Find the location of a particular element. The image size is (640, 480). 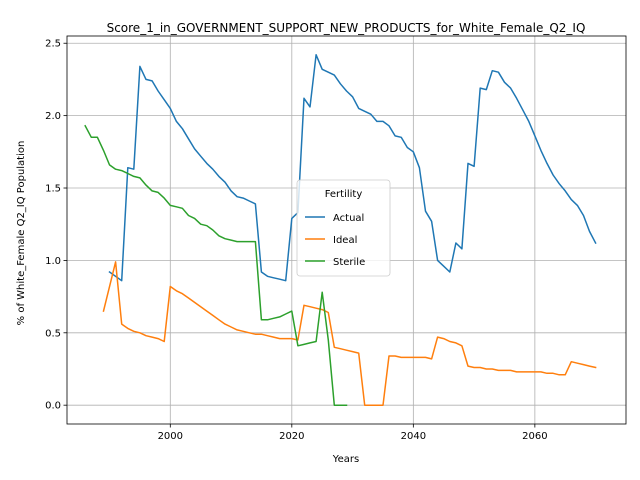

x-tick-label: 2040 is located at coordinates (413, 436).